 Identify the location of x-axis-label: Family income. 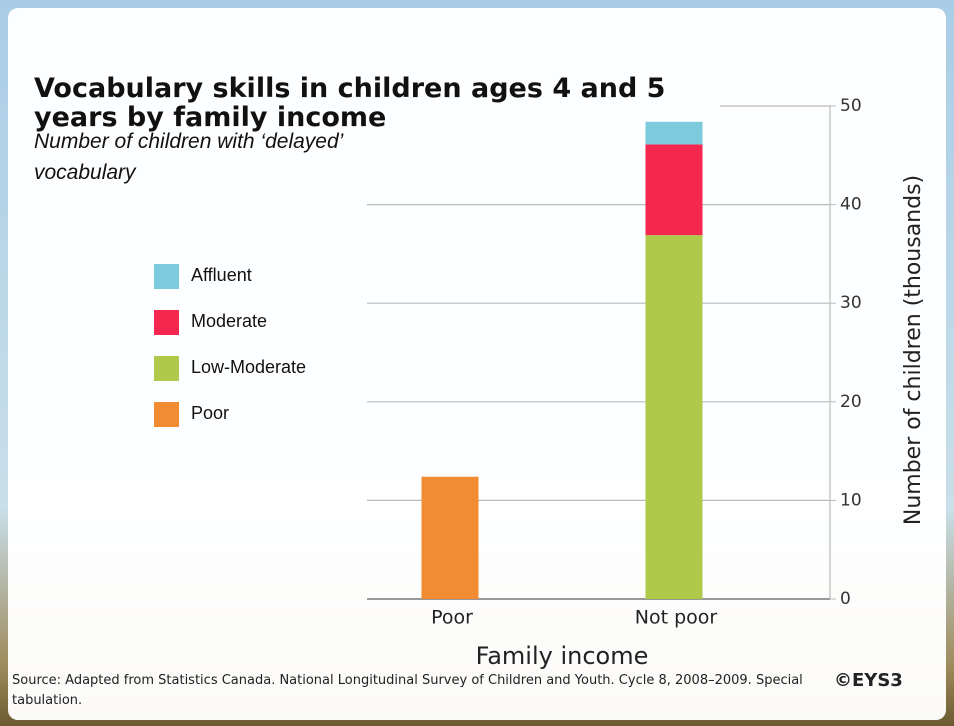
(562, 656).